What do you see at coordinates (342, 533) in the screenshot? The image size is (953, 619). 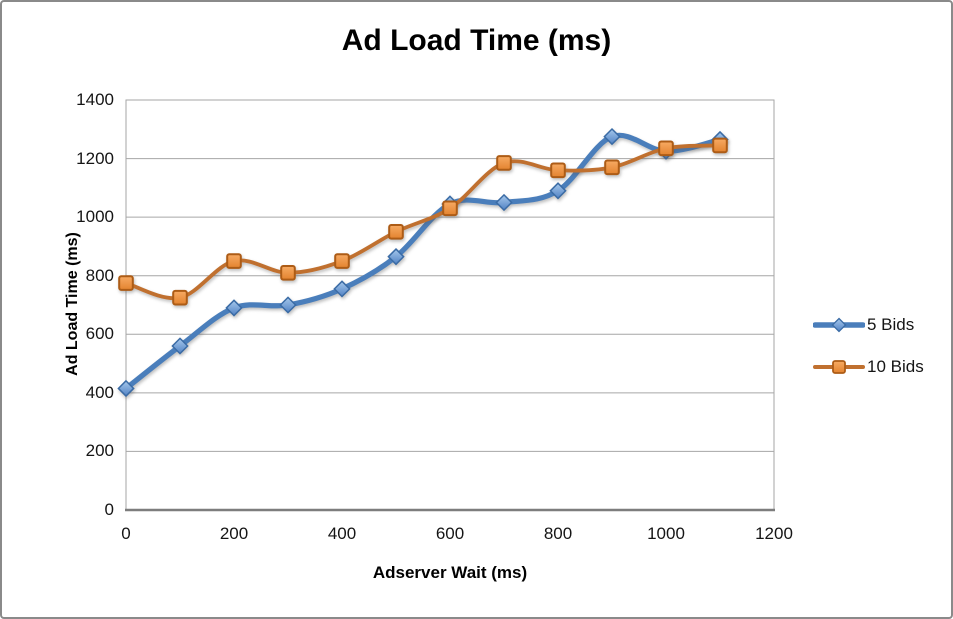 I see `x-tick-label: 400` at bounding box center [342, 533].